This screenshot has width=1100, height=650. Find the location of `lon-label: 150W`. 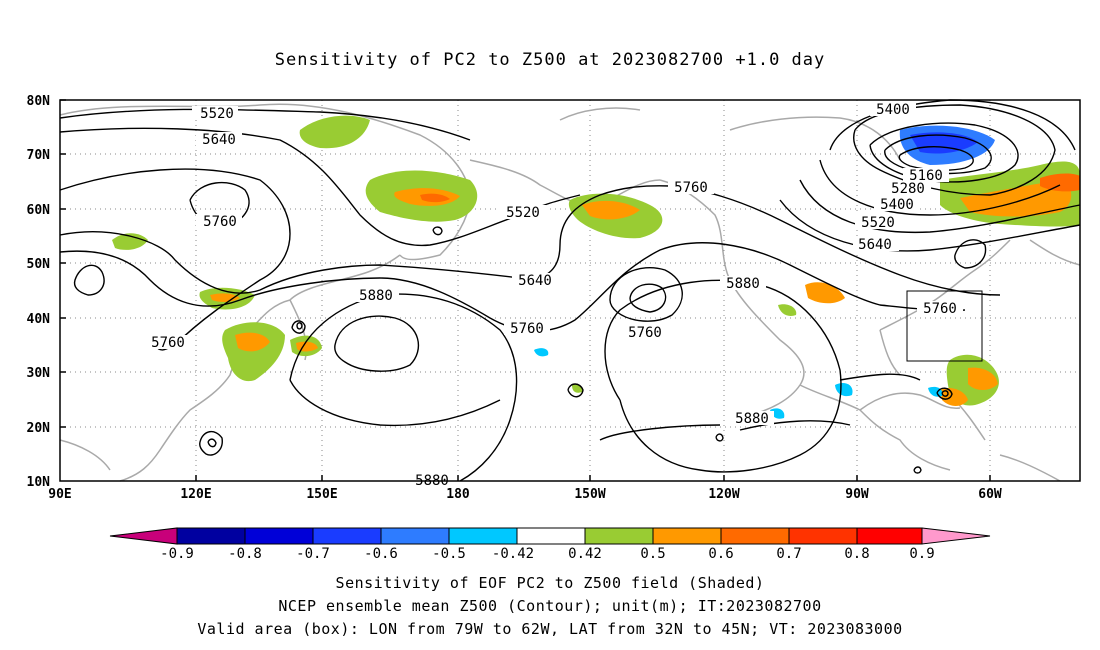

lon-label: 150W is located at coordinates (589, 494).